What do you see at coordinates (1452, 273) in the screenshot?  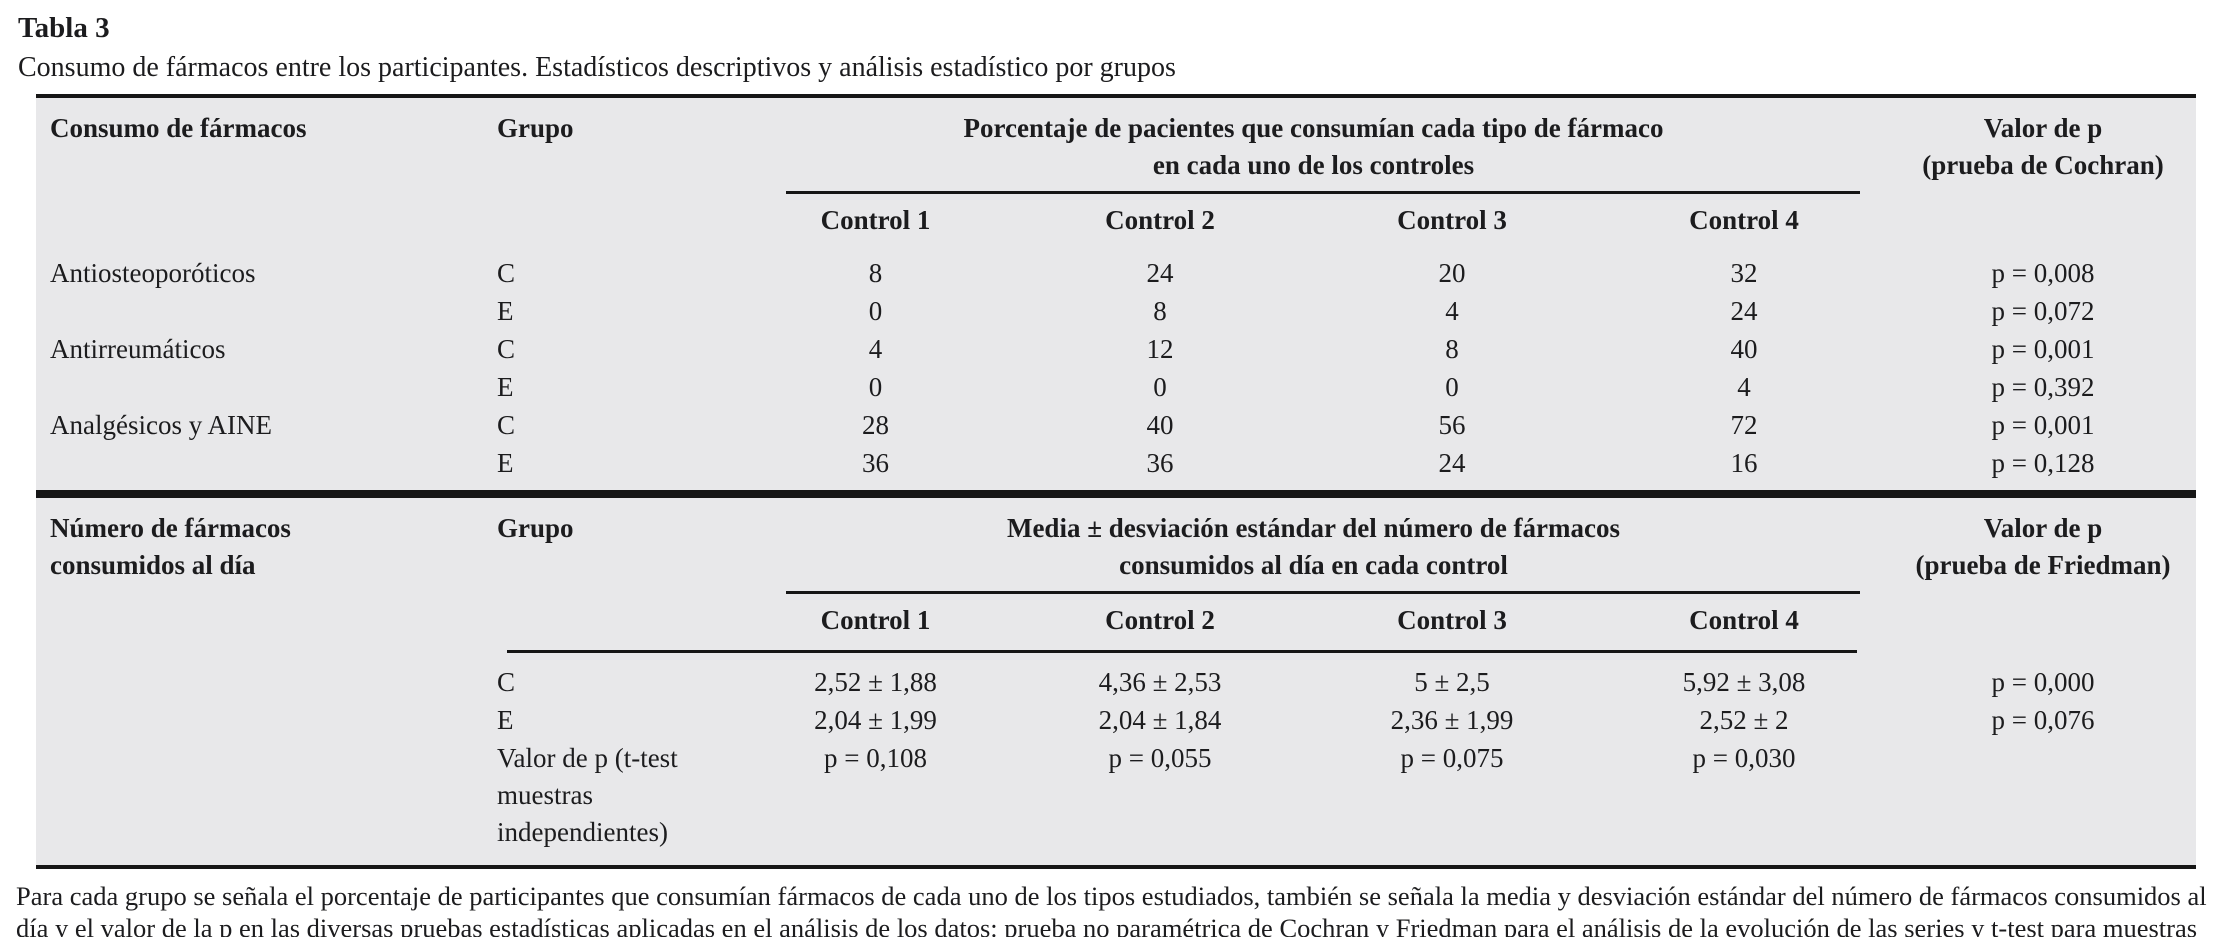 I see `value-cell: 20` at bounding box center [1452, 273].